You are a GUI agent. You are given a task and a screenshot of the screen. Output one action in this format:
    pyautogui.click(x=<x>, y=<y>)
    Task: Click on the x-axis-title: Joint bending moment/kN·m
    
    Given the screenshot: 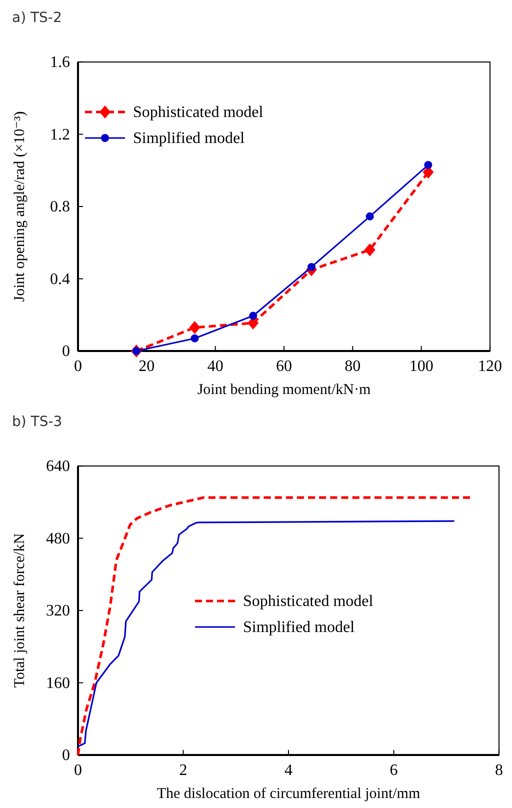 What is the action you would take?
    pyautogui.click(x=284, y=390)
    